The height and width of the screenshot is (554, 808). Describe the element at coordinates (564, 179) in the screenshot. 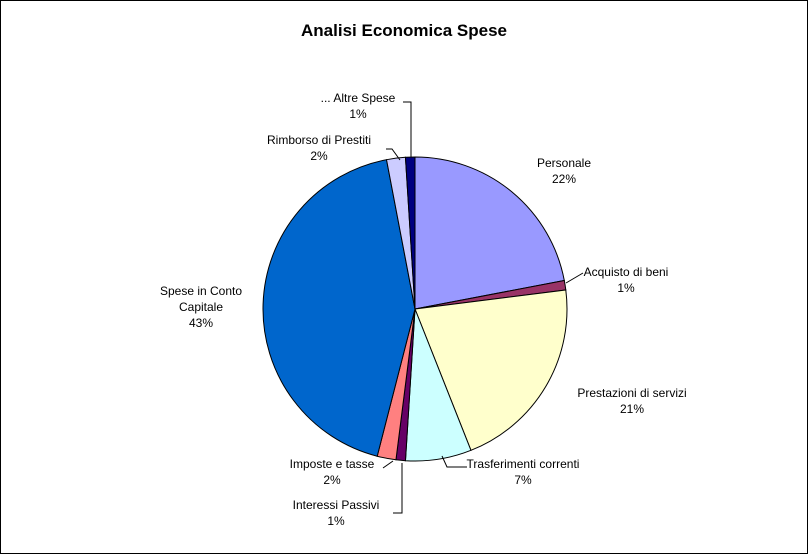

I see `slice-label-percent-0: 22%` at that location.